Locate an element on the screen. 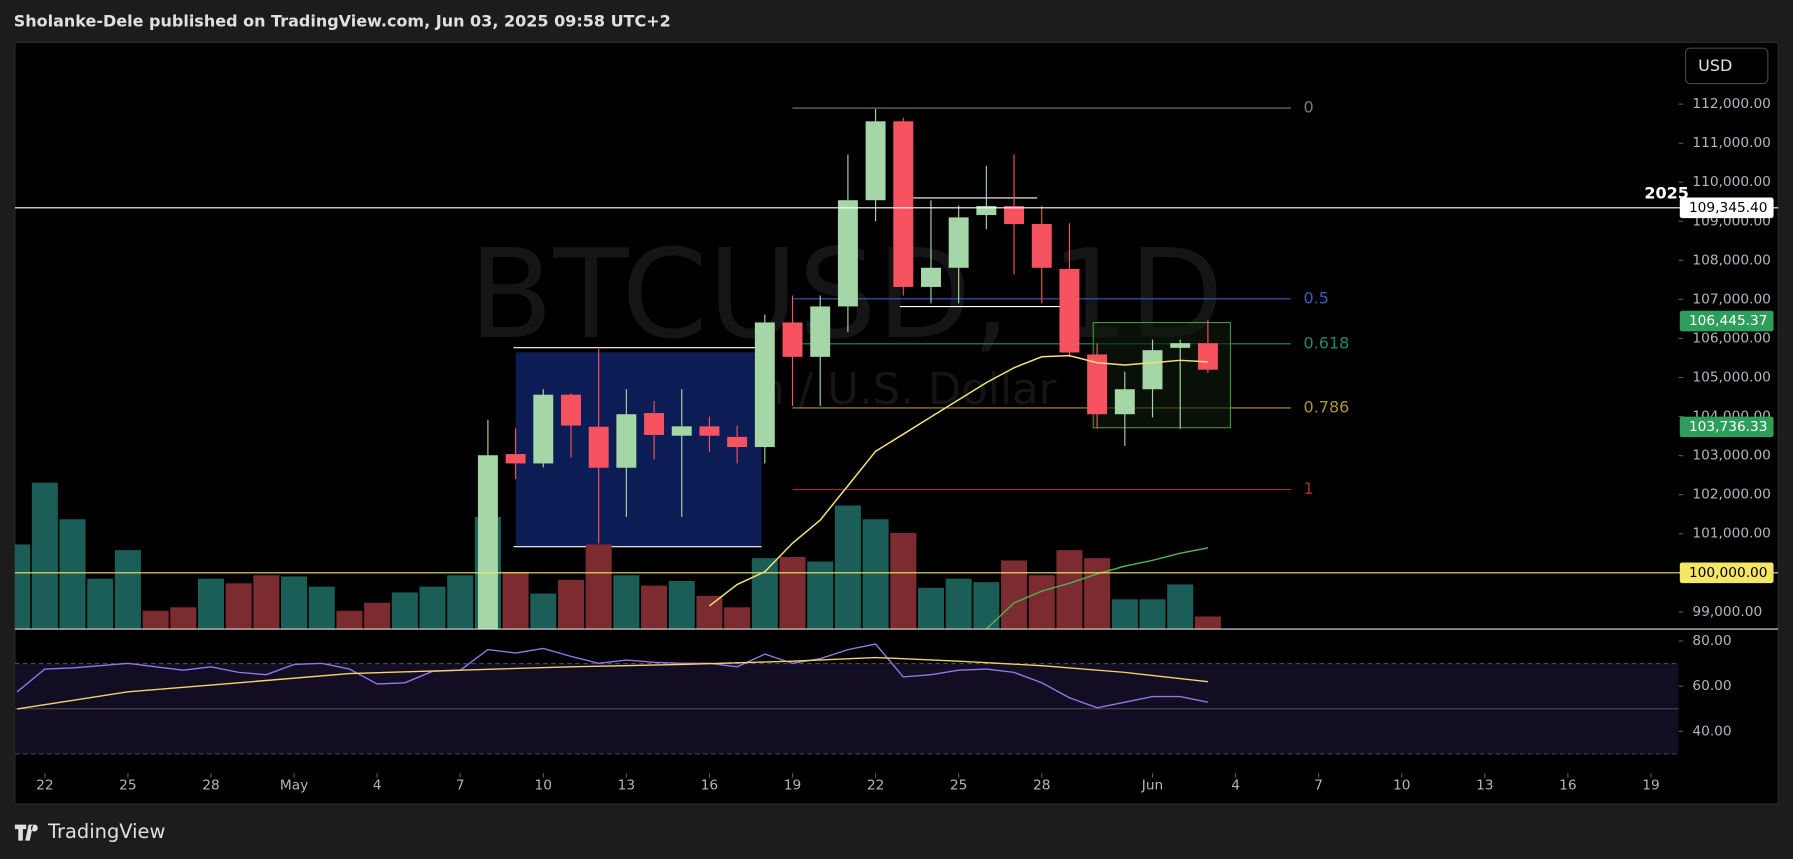 This screenshot has height=859, width=1793. x-tick-label: 4 is located at coordinates (377, 786).